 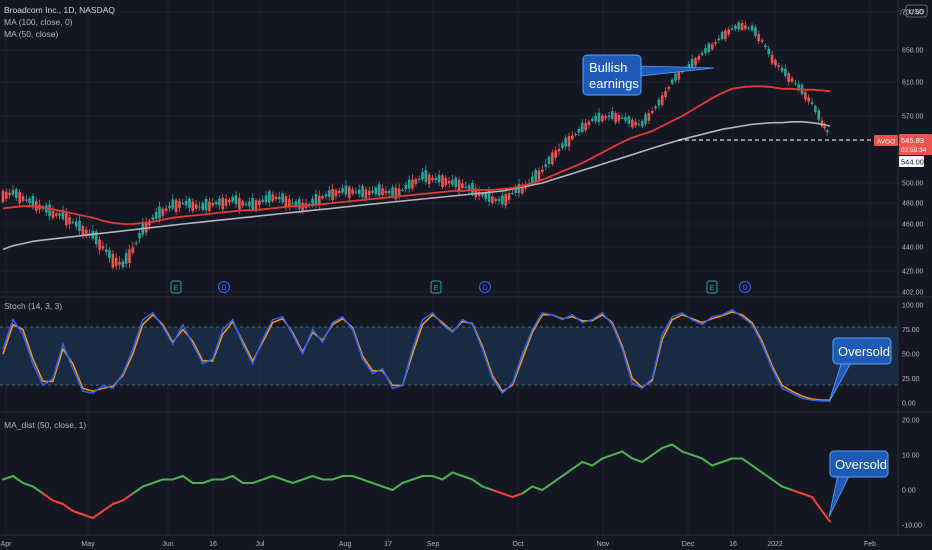 What do you see at coordinates (775, 544) in the screenshot?
I see `time-tick: 2022` at bounding box center [775, 544].